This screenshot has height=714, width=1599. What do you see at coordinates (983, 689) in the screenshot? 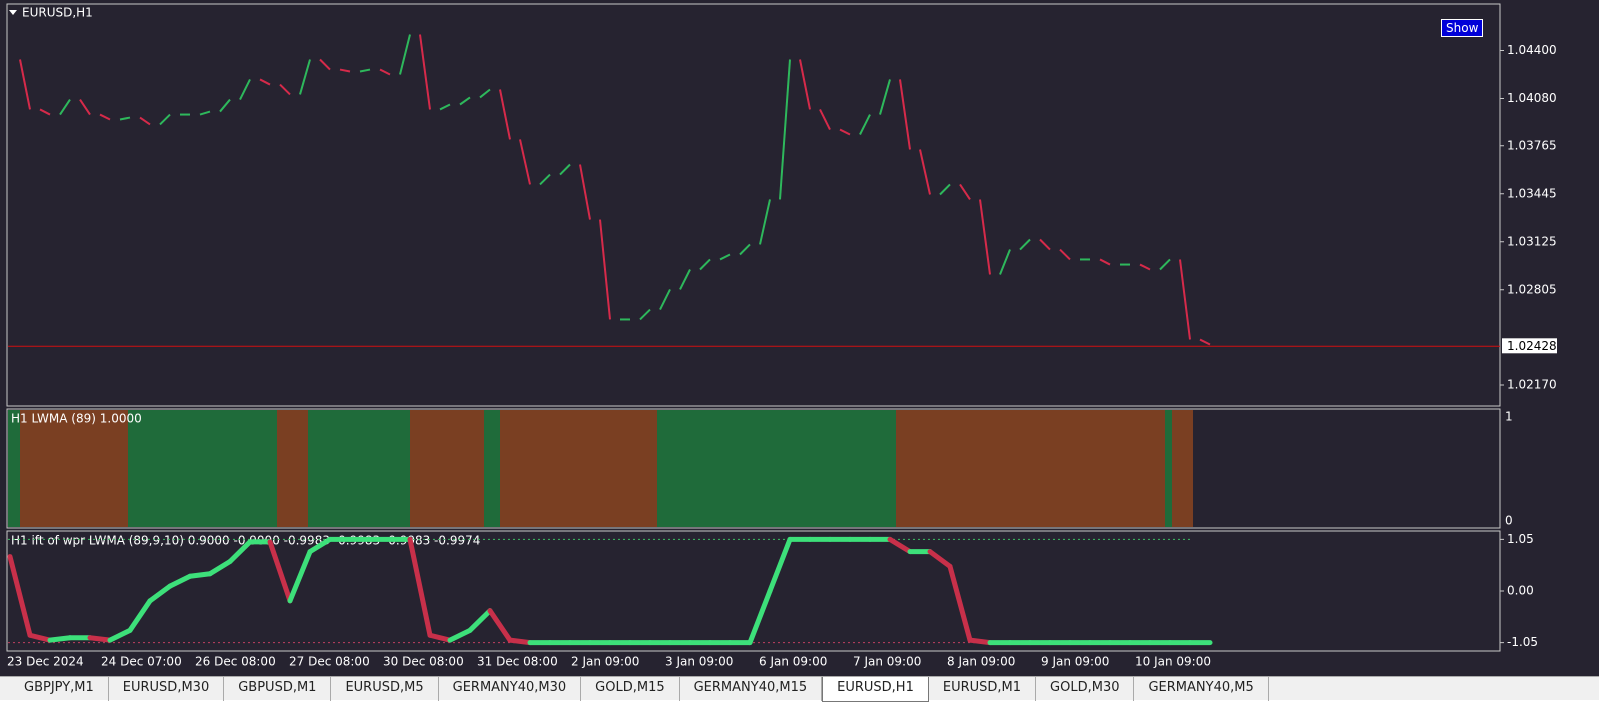
I see `tab: EURUSD,M1` at bounding box center [983, 689].